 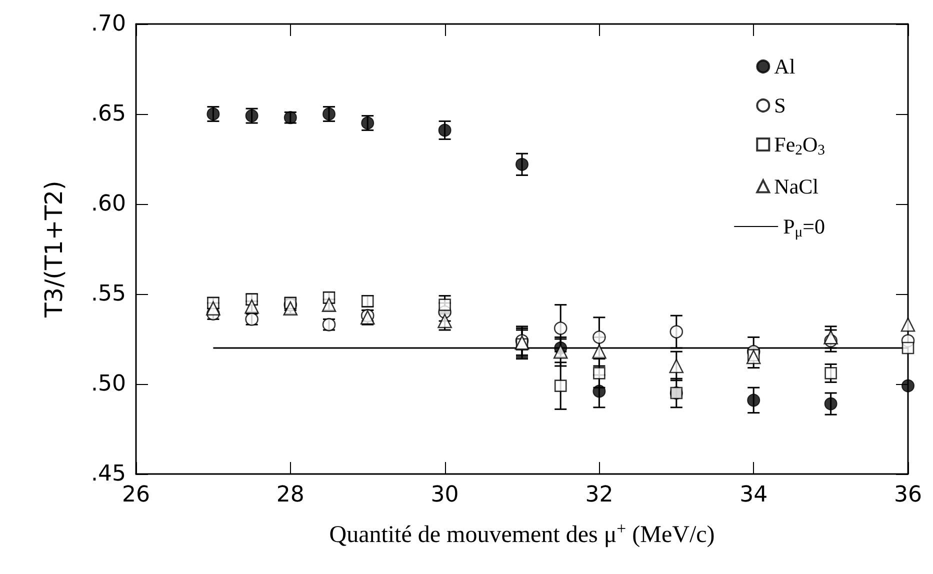 I want to click on legend-label: NaCl, so click(x=796, y=186).